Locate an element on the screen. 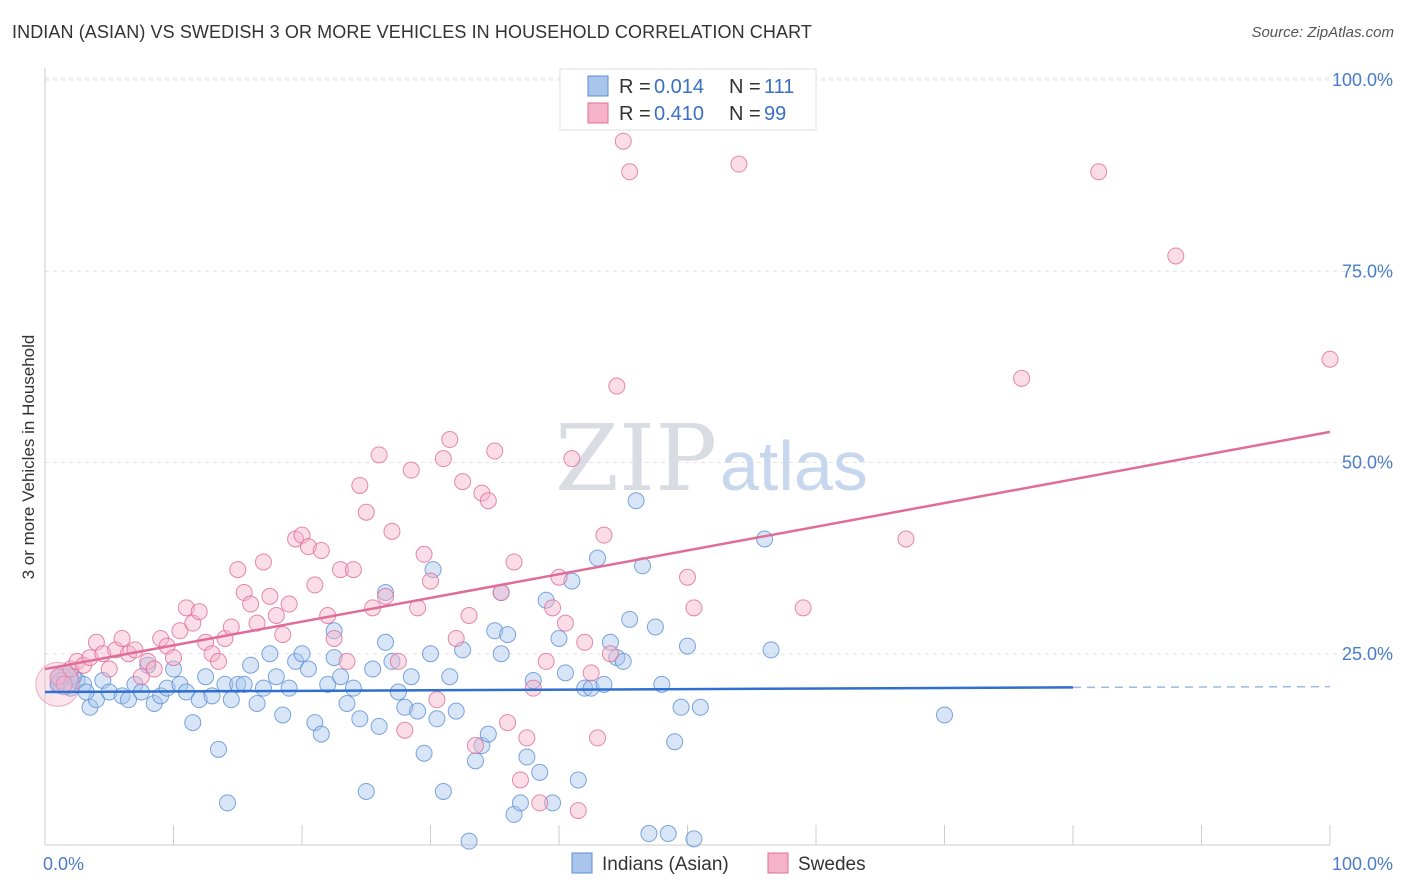 Image resolution: width=1406 pixels, height=892 pixels. legend-swatch-pink is located at coordinates (598, 113).